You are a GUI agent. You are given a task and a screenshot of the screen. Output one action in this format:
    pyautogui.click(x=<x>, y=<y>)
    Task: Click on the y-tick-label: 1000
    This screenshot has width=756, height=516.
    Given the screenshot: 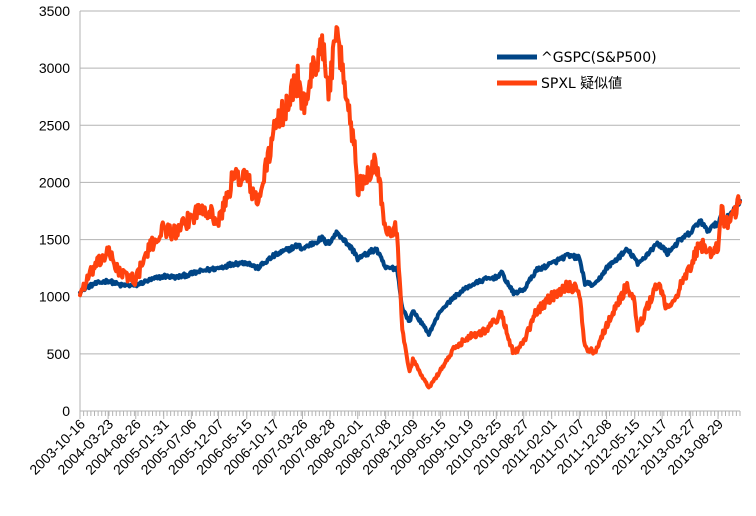 What is the action you would take?
    pyautogui.click(x=54, y=297)
    